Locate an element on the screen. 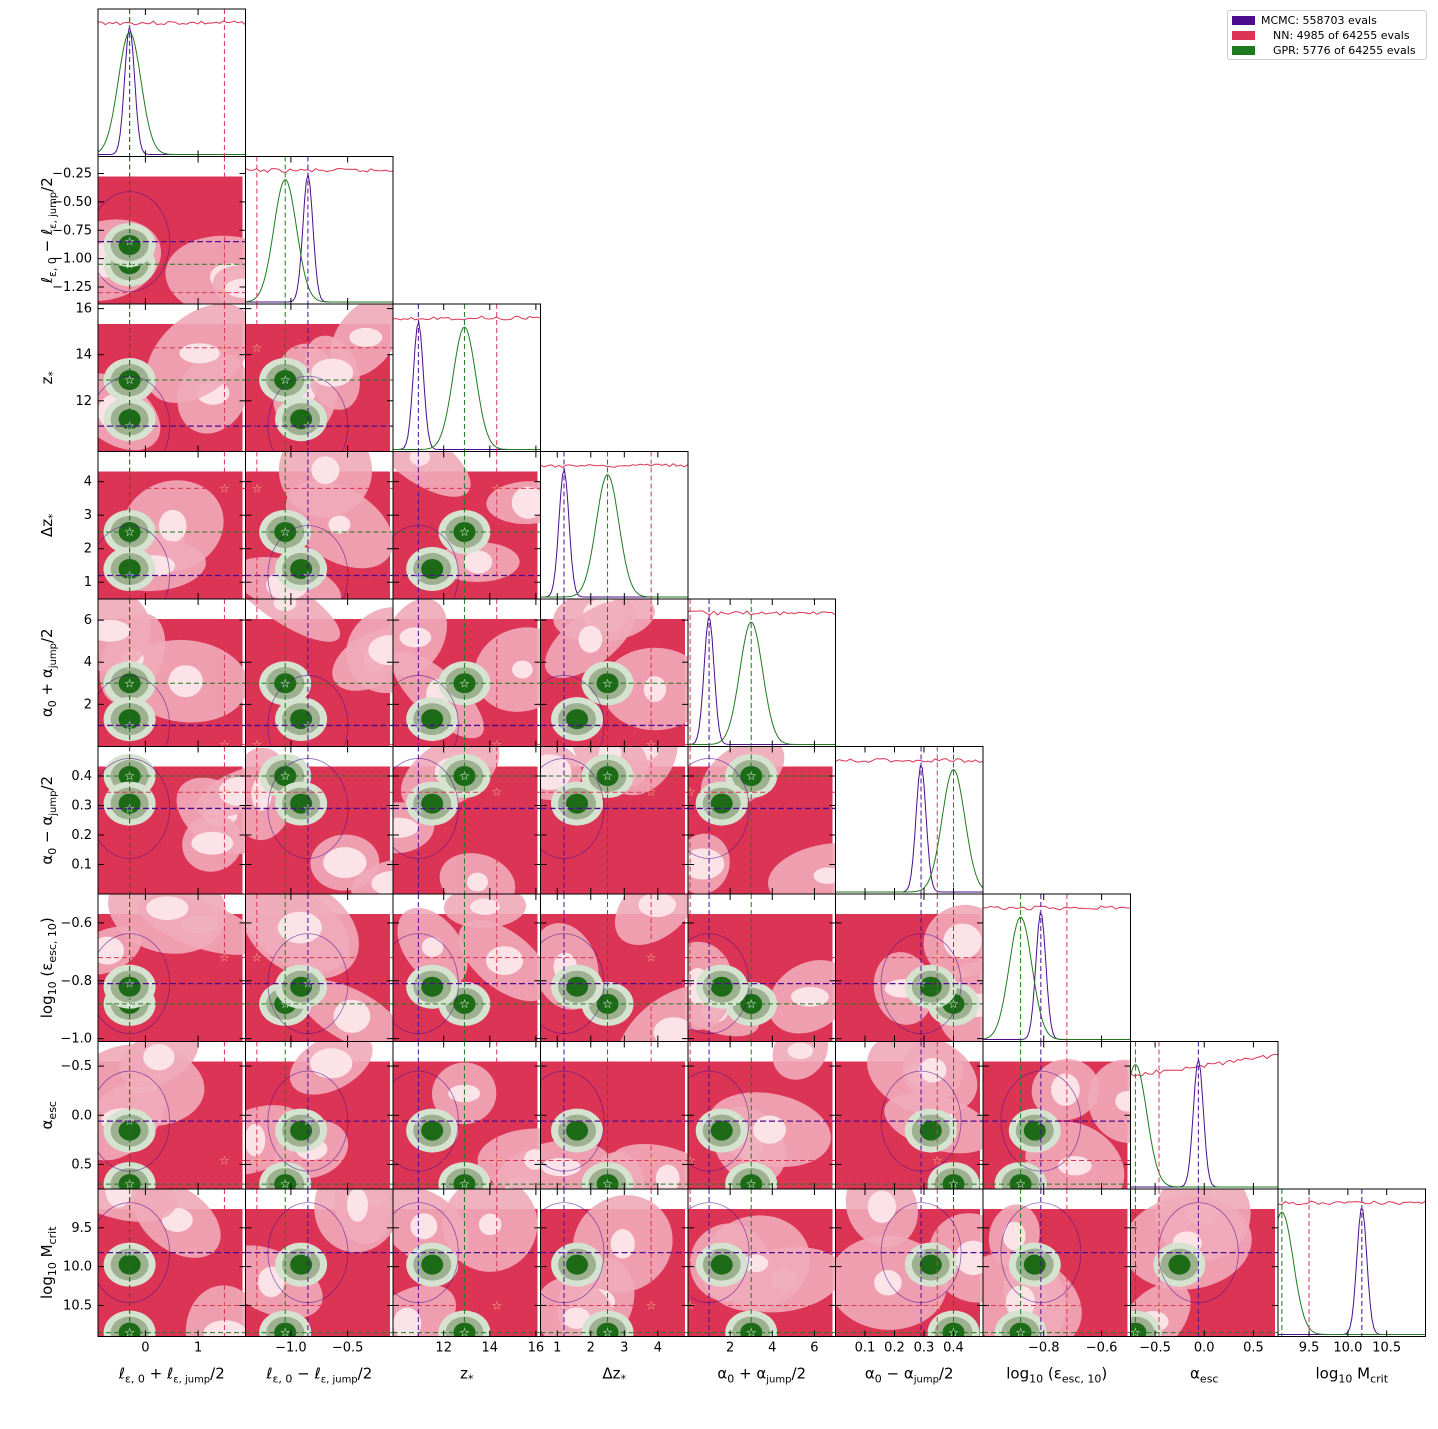  y-tick-label: 12 is located at coordinates (83, 401).